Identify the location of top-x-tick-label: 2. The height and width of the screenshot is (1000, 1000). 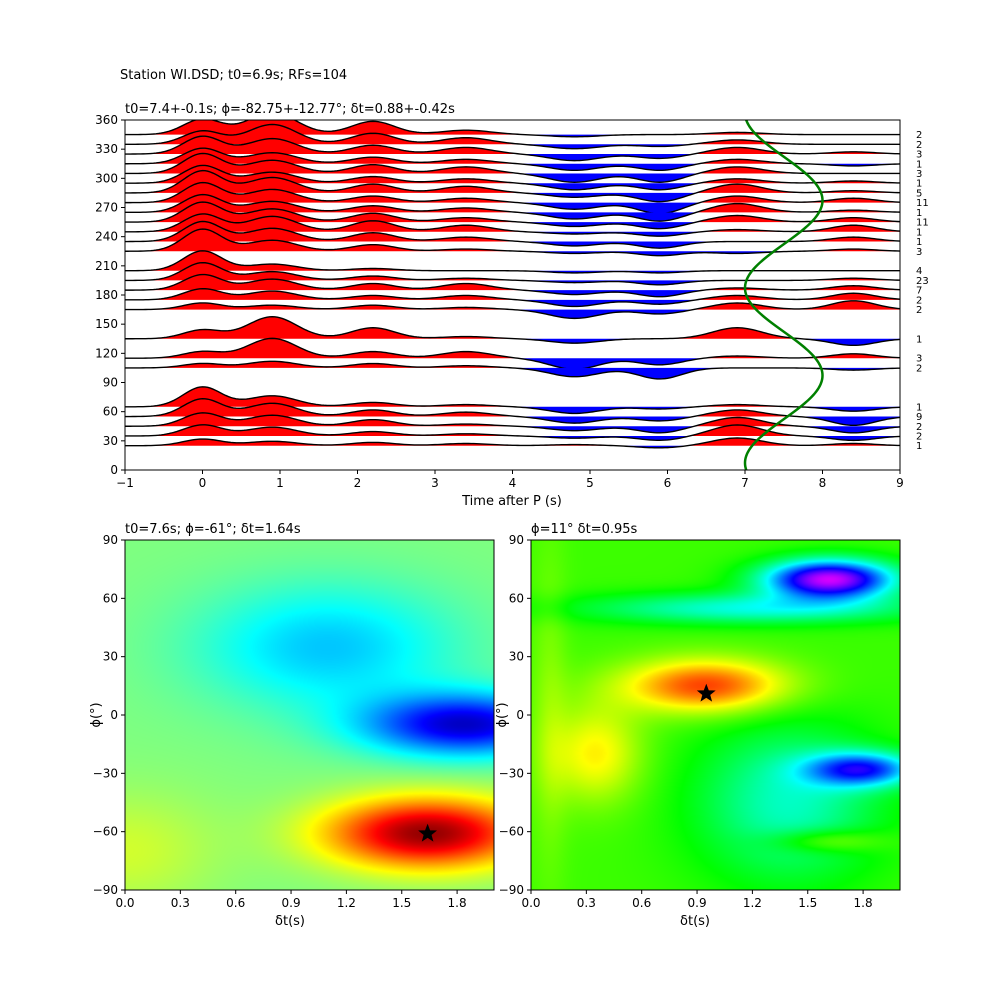
(358, 483).